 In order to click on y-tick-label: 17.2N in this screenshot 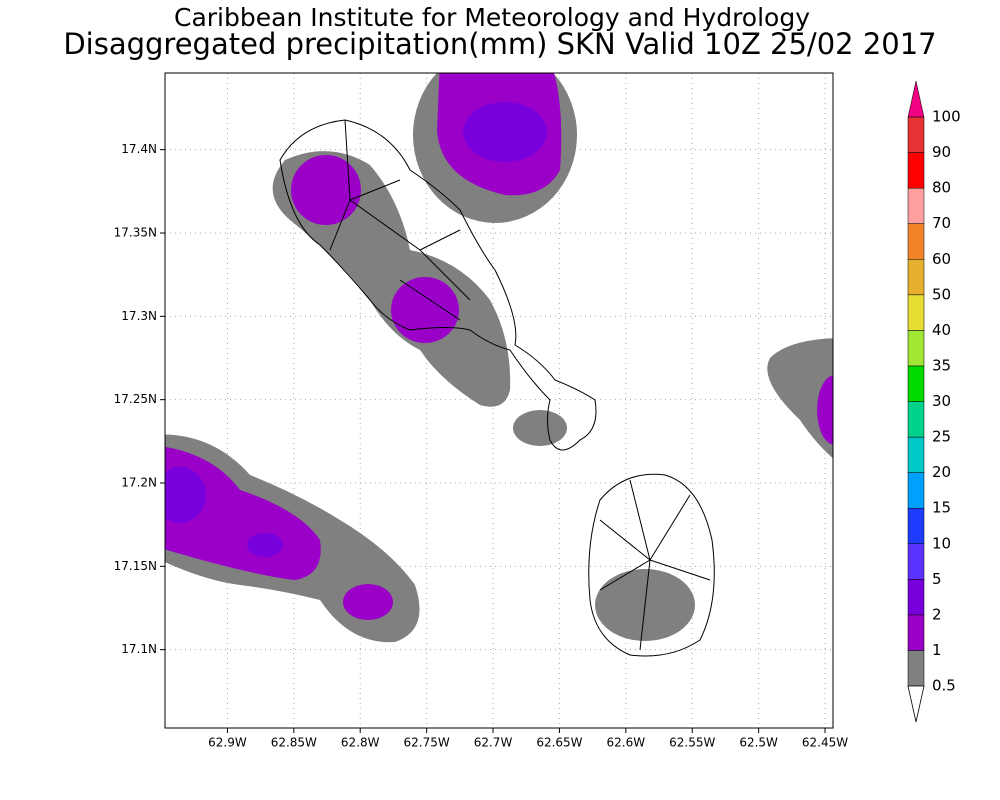, I will do `click(139, 483)`.